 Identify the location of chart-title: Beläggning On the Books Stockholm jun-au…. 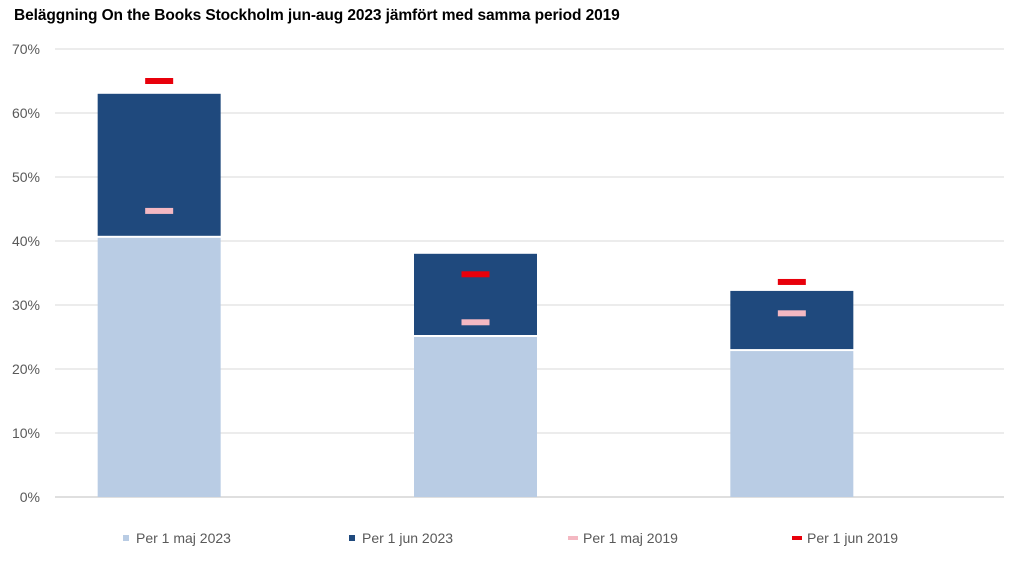
(317, 15).